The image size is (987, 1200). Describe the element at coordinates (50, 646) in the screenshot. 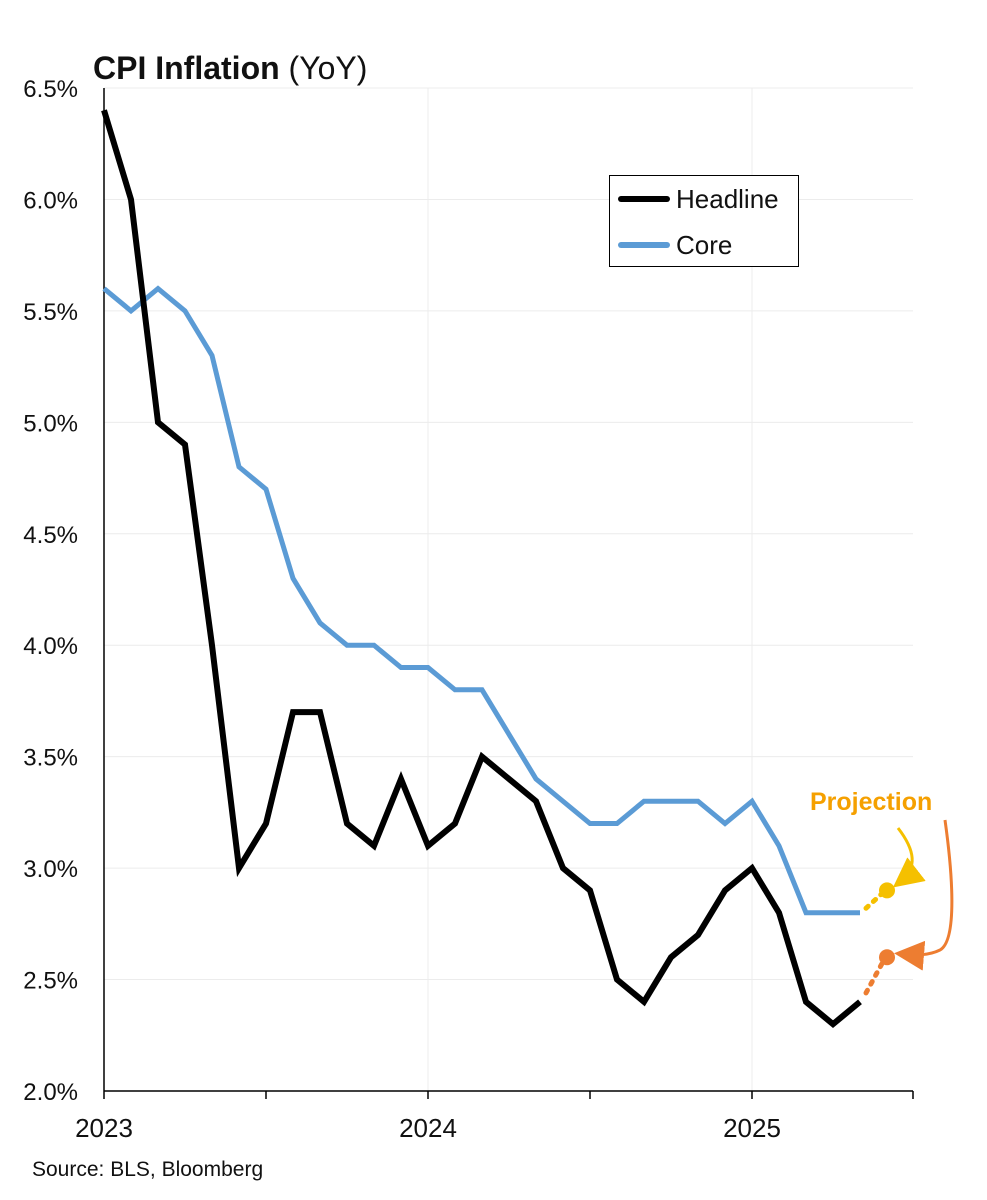

I see `y-tick-label: 4.0%` at that location.